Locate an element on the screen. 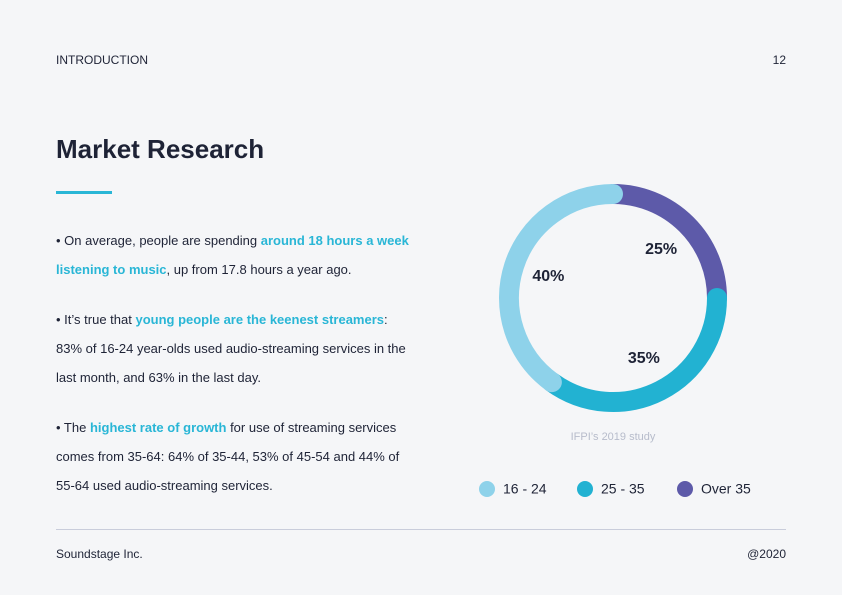  legend-label: 16 - 24 is located at coordinates (525, 489).